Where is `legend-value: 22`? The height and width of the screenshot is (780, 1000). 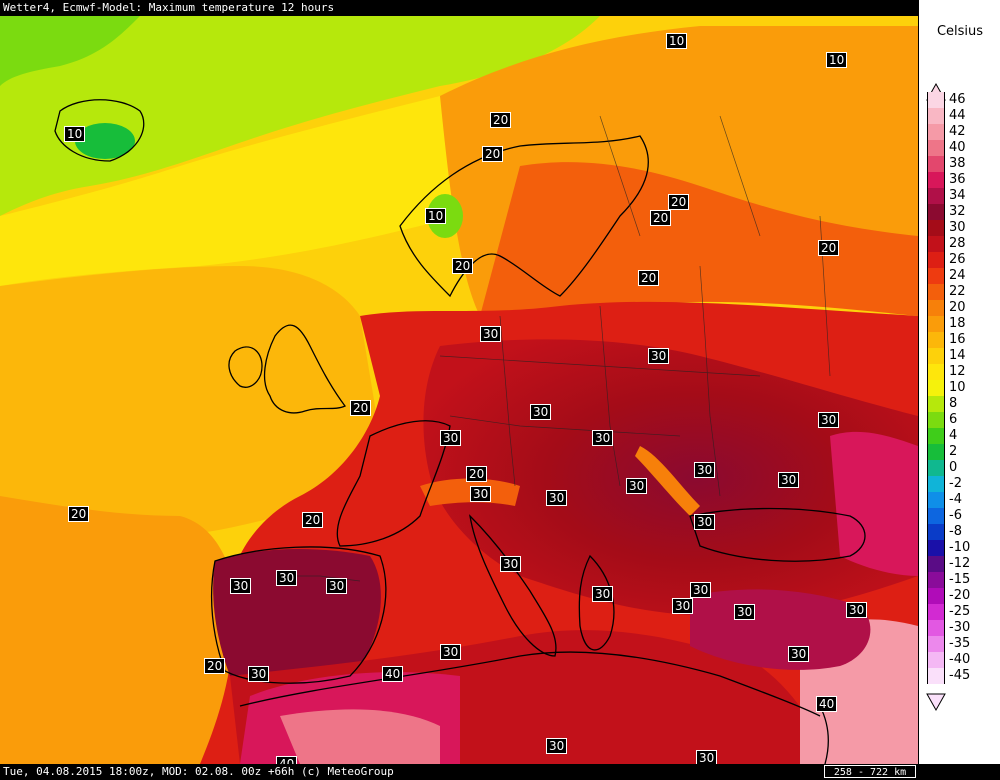
legend-value: 22 is located at coordinates (957, 291).